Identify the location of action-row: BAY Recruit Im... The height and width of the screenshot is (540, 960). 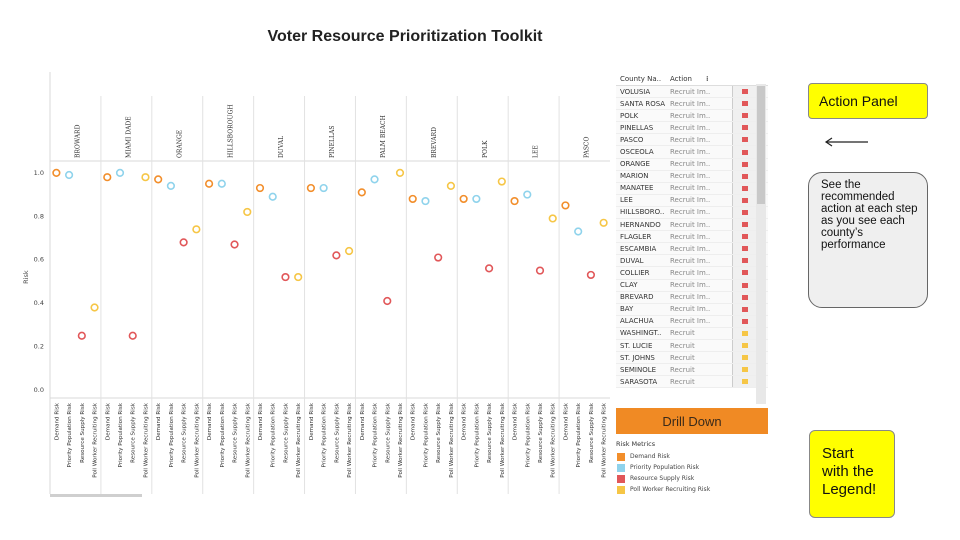
(692, 309).